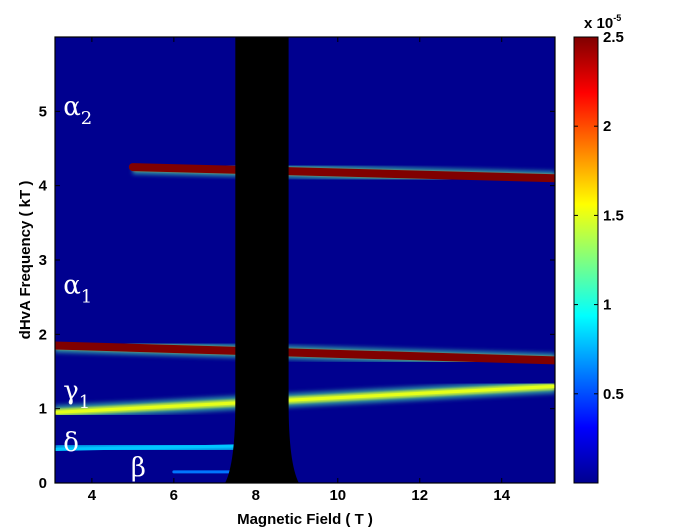 This screenshot has width=679, height=530. What do you see at coordinates (43, 334) in the screenshot?
I see `y-tick-label: 2` at bounding box center [43, 334].